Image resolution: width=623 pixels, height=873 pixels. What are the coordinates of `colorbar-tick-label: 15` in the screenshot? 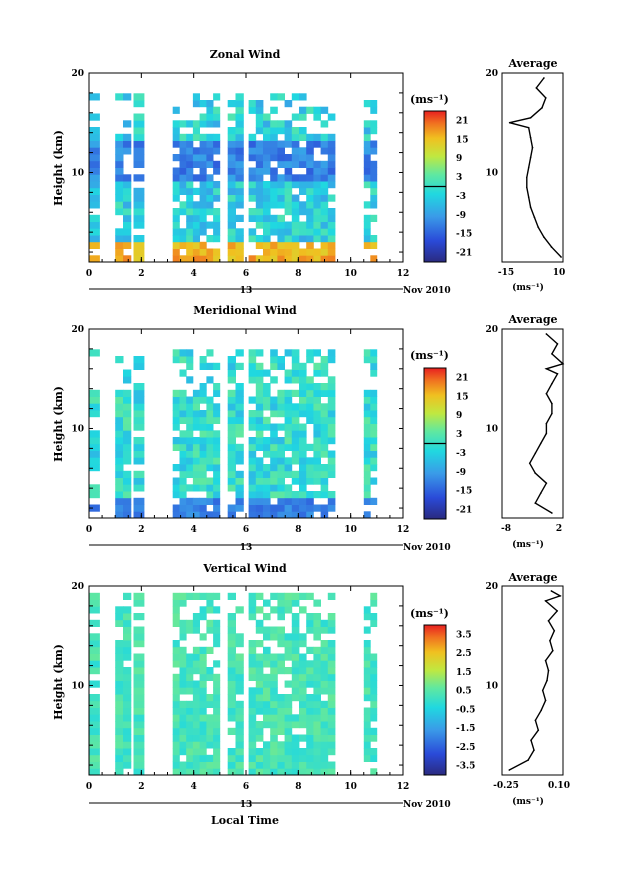 It's located at (462, 397).